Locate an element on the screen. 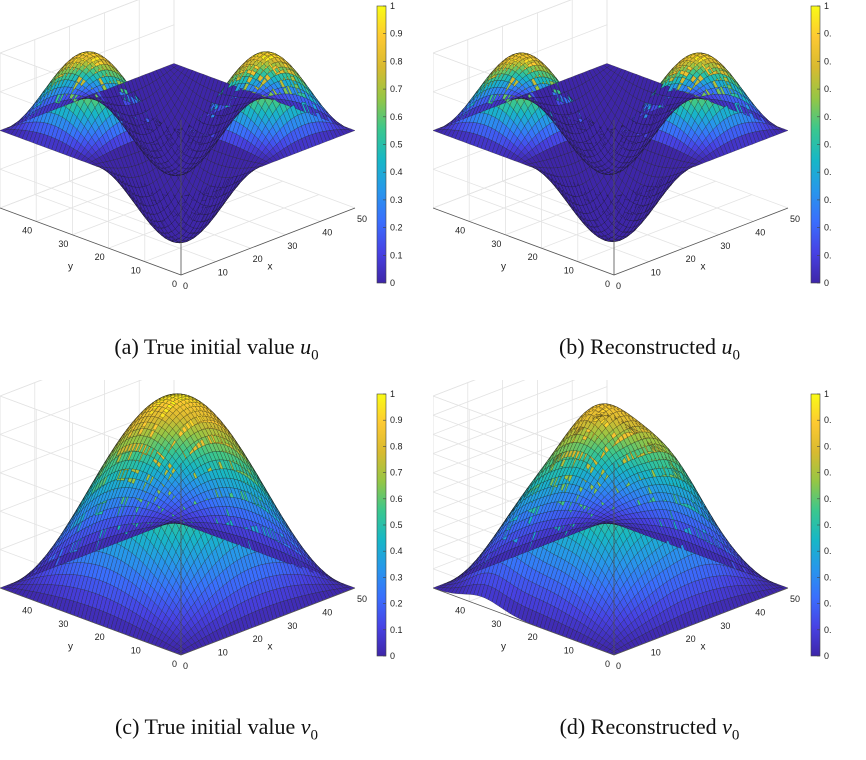 The width and height of the screenshot is (866, 760). caption-b-subscript: 0 is located at coordinates (736, 355).